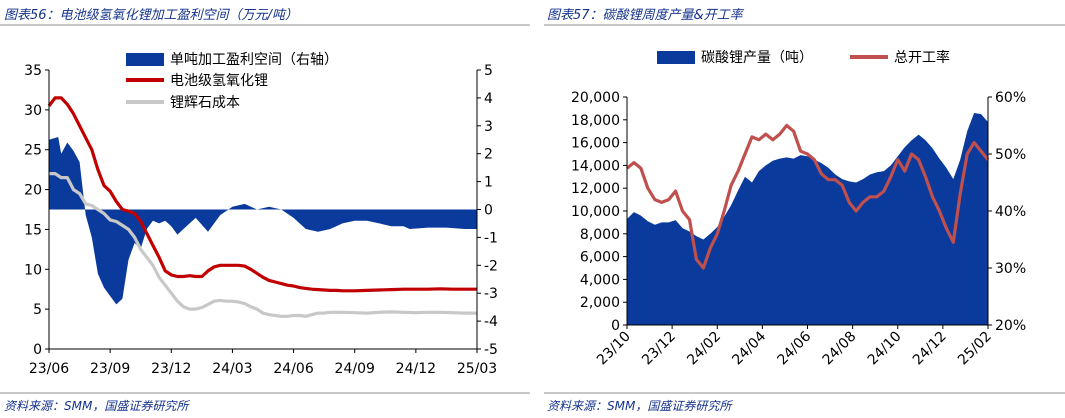 The image size is (1065, 418). Describe the element at coordinates (151, 15) in the screenshot. I see `left-chart-title: 图表56：电池级氢氧化锂加工盈利空间（万元/吨）` at that location.